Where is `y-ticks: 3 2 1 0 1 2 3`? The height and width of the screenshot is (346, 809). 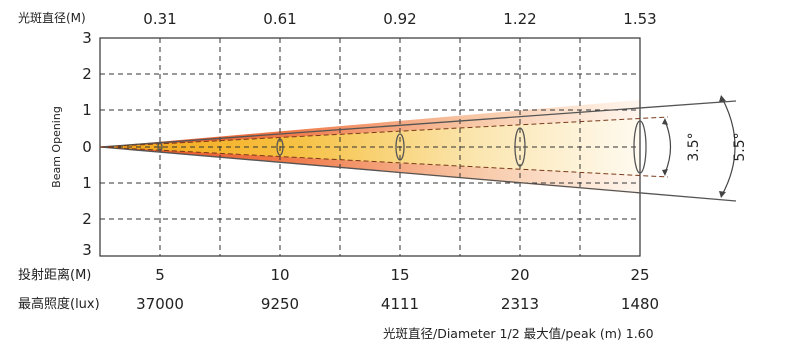 y-ticks: 3 2 1 0 1 2 3 is located at coordinates (87, 144).